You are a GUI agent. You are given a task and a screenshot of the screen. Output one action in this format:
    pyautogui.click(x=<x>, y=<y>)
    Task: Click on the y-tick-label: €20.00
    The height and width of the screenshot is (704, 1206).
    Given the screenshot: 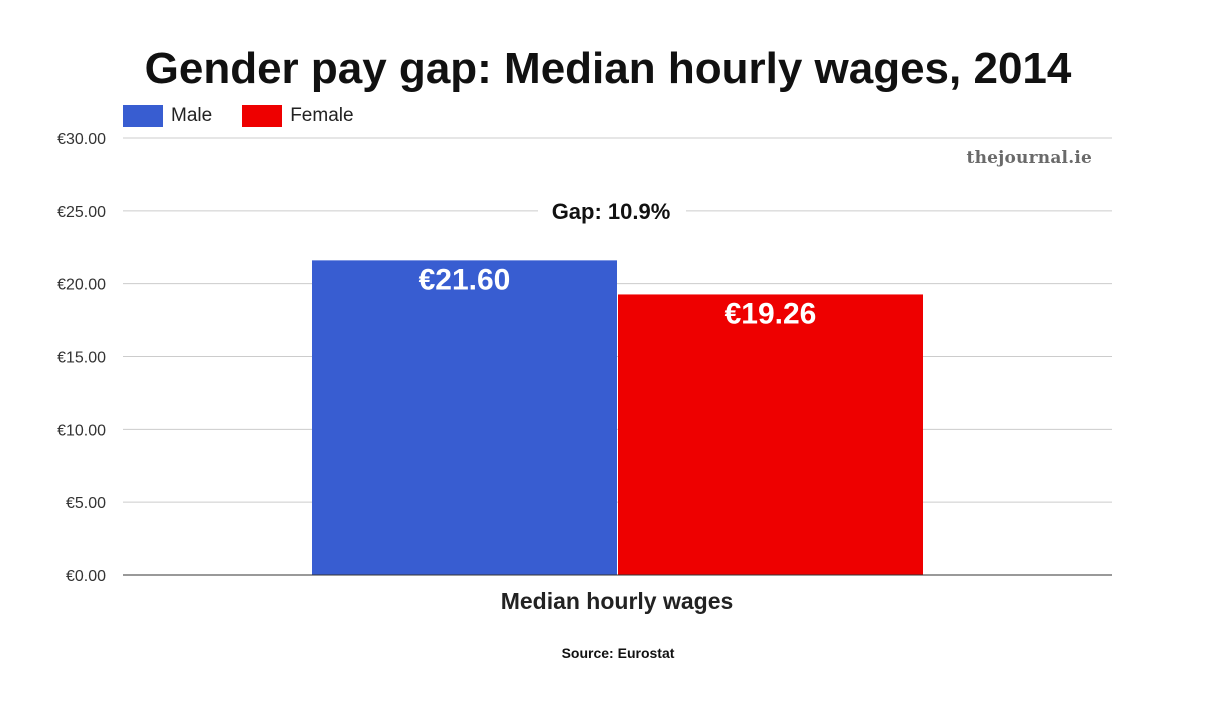 What is the action you would take?
    pyautogui.click(x=81, y=285)
    